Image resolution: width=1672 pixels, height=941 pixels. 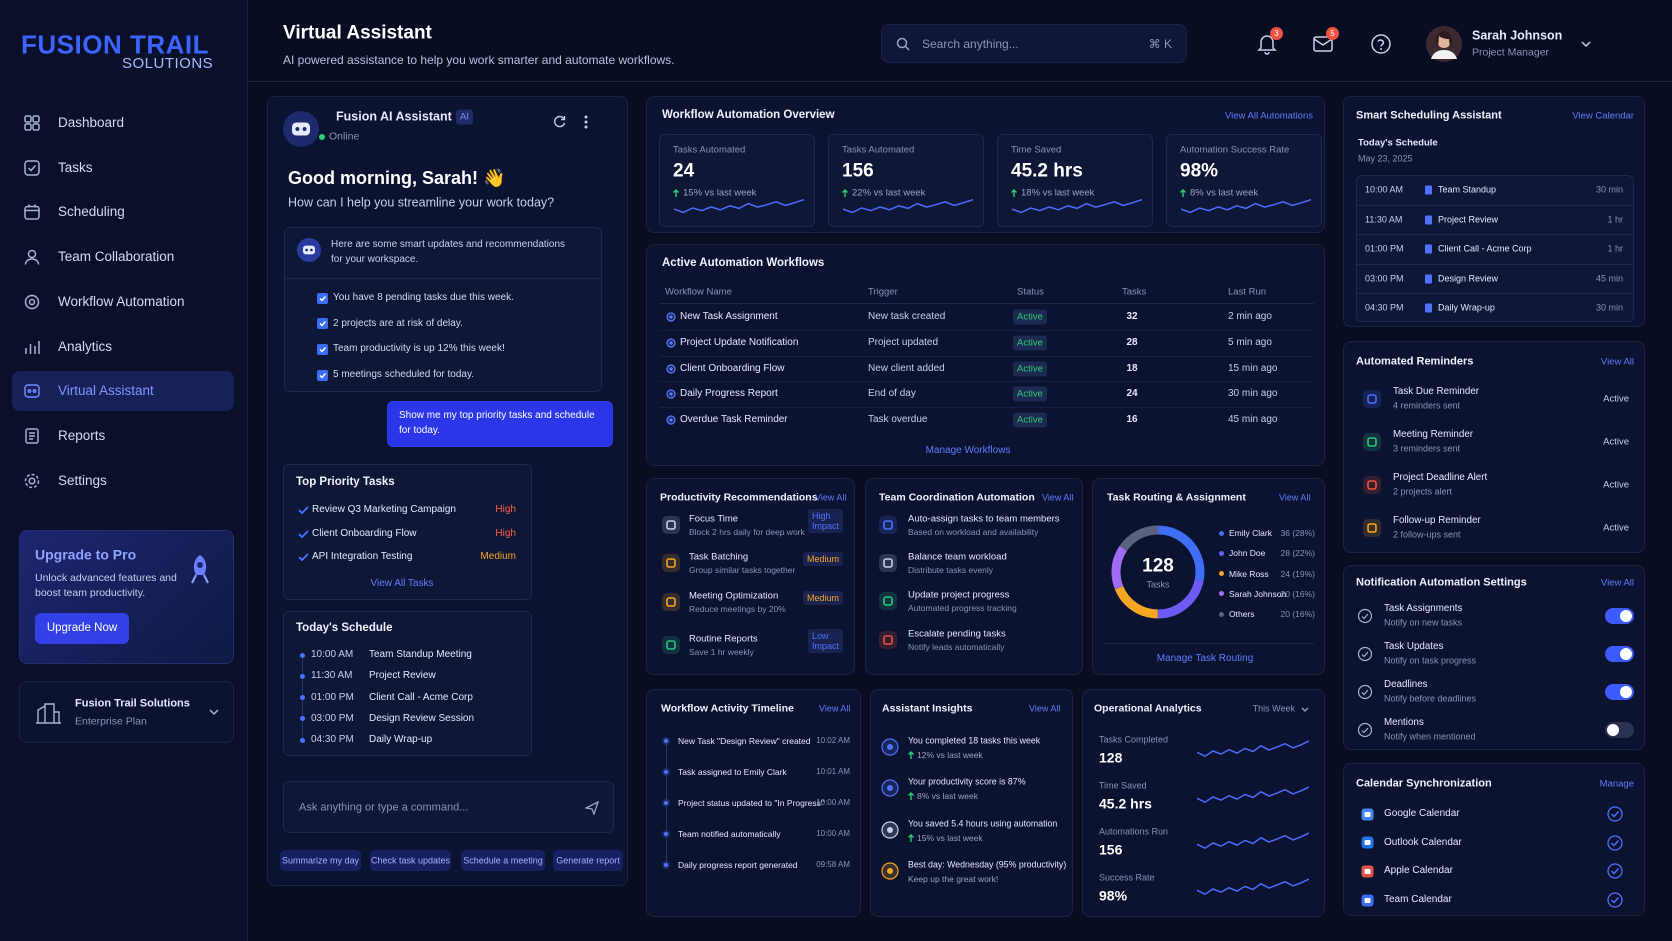 I want to click on legend-value: 28 (22%), so click(x=1298, y=553).